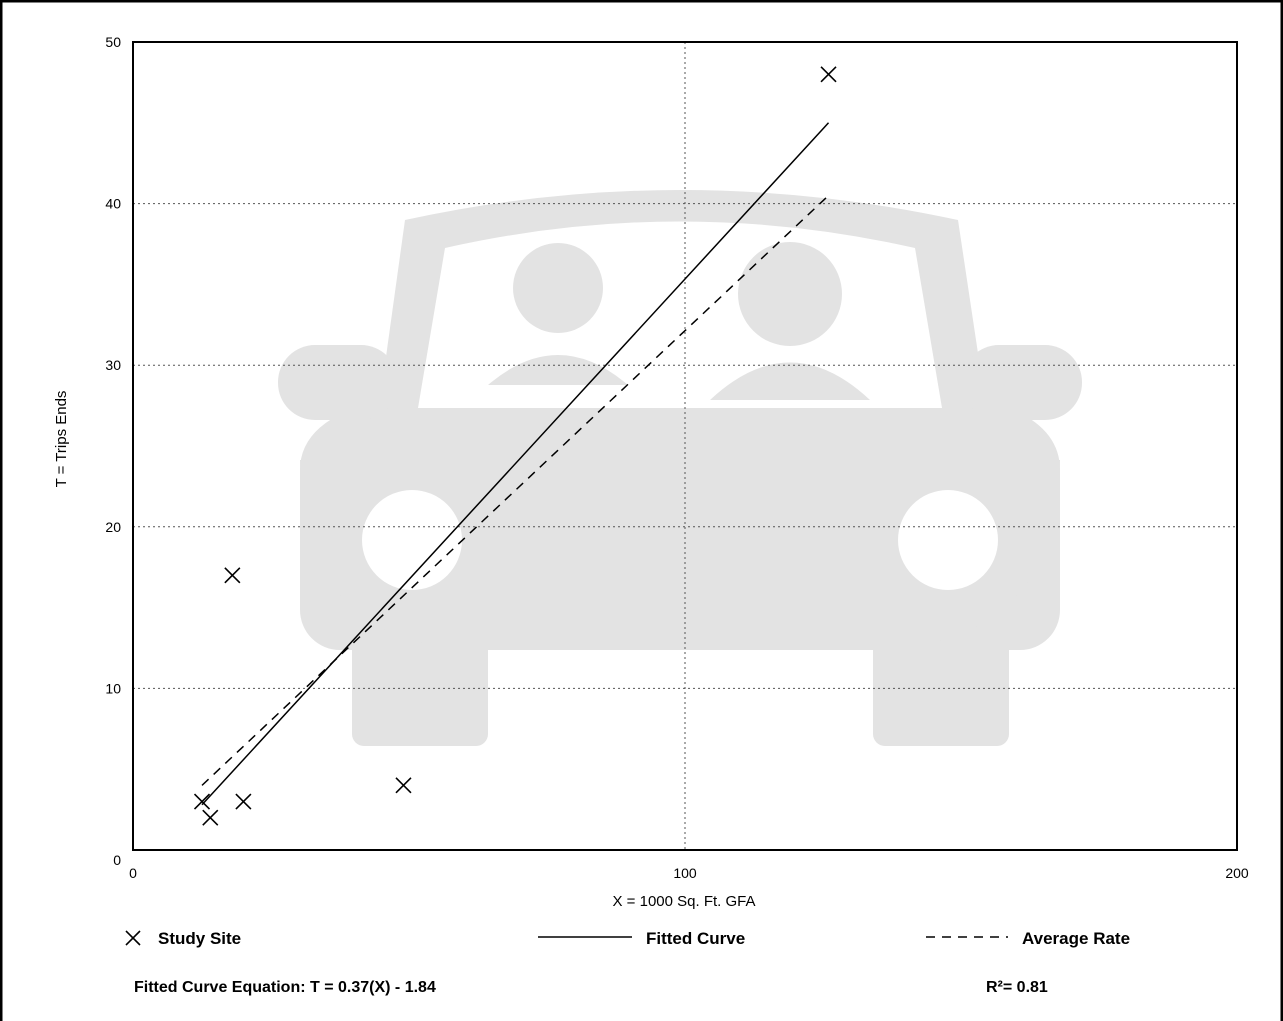 The height and width of the screenshot is (1021, 1283). Describe the element at coordinates (679, 321) in the screenshot. I see `car-watermark-occupants` at that location.